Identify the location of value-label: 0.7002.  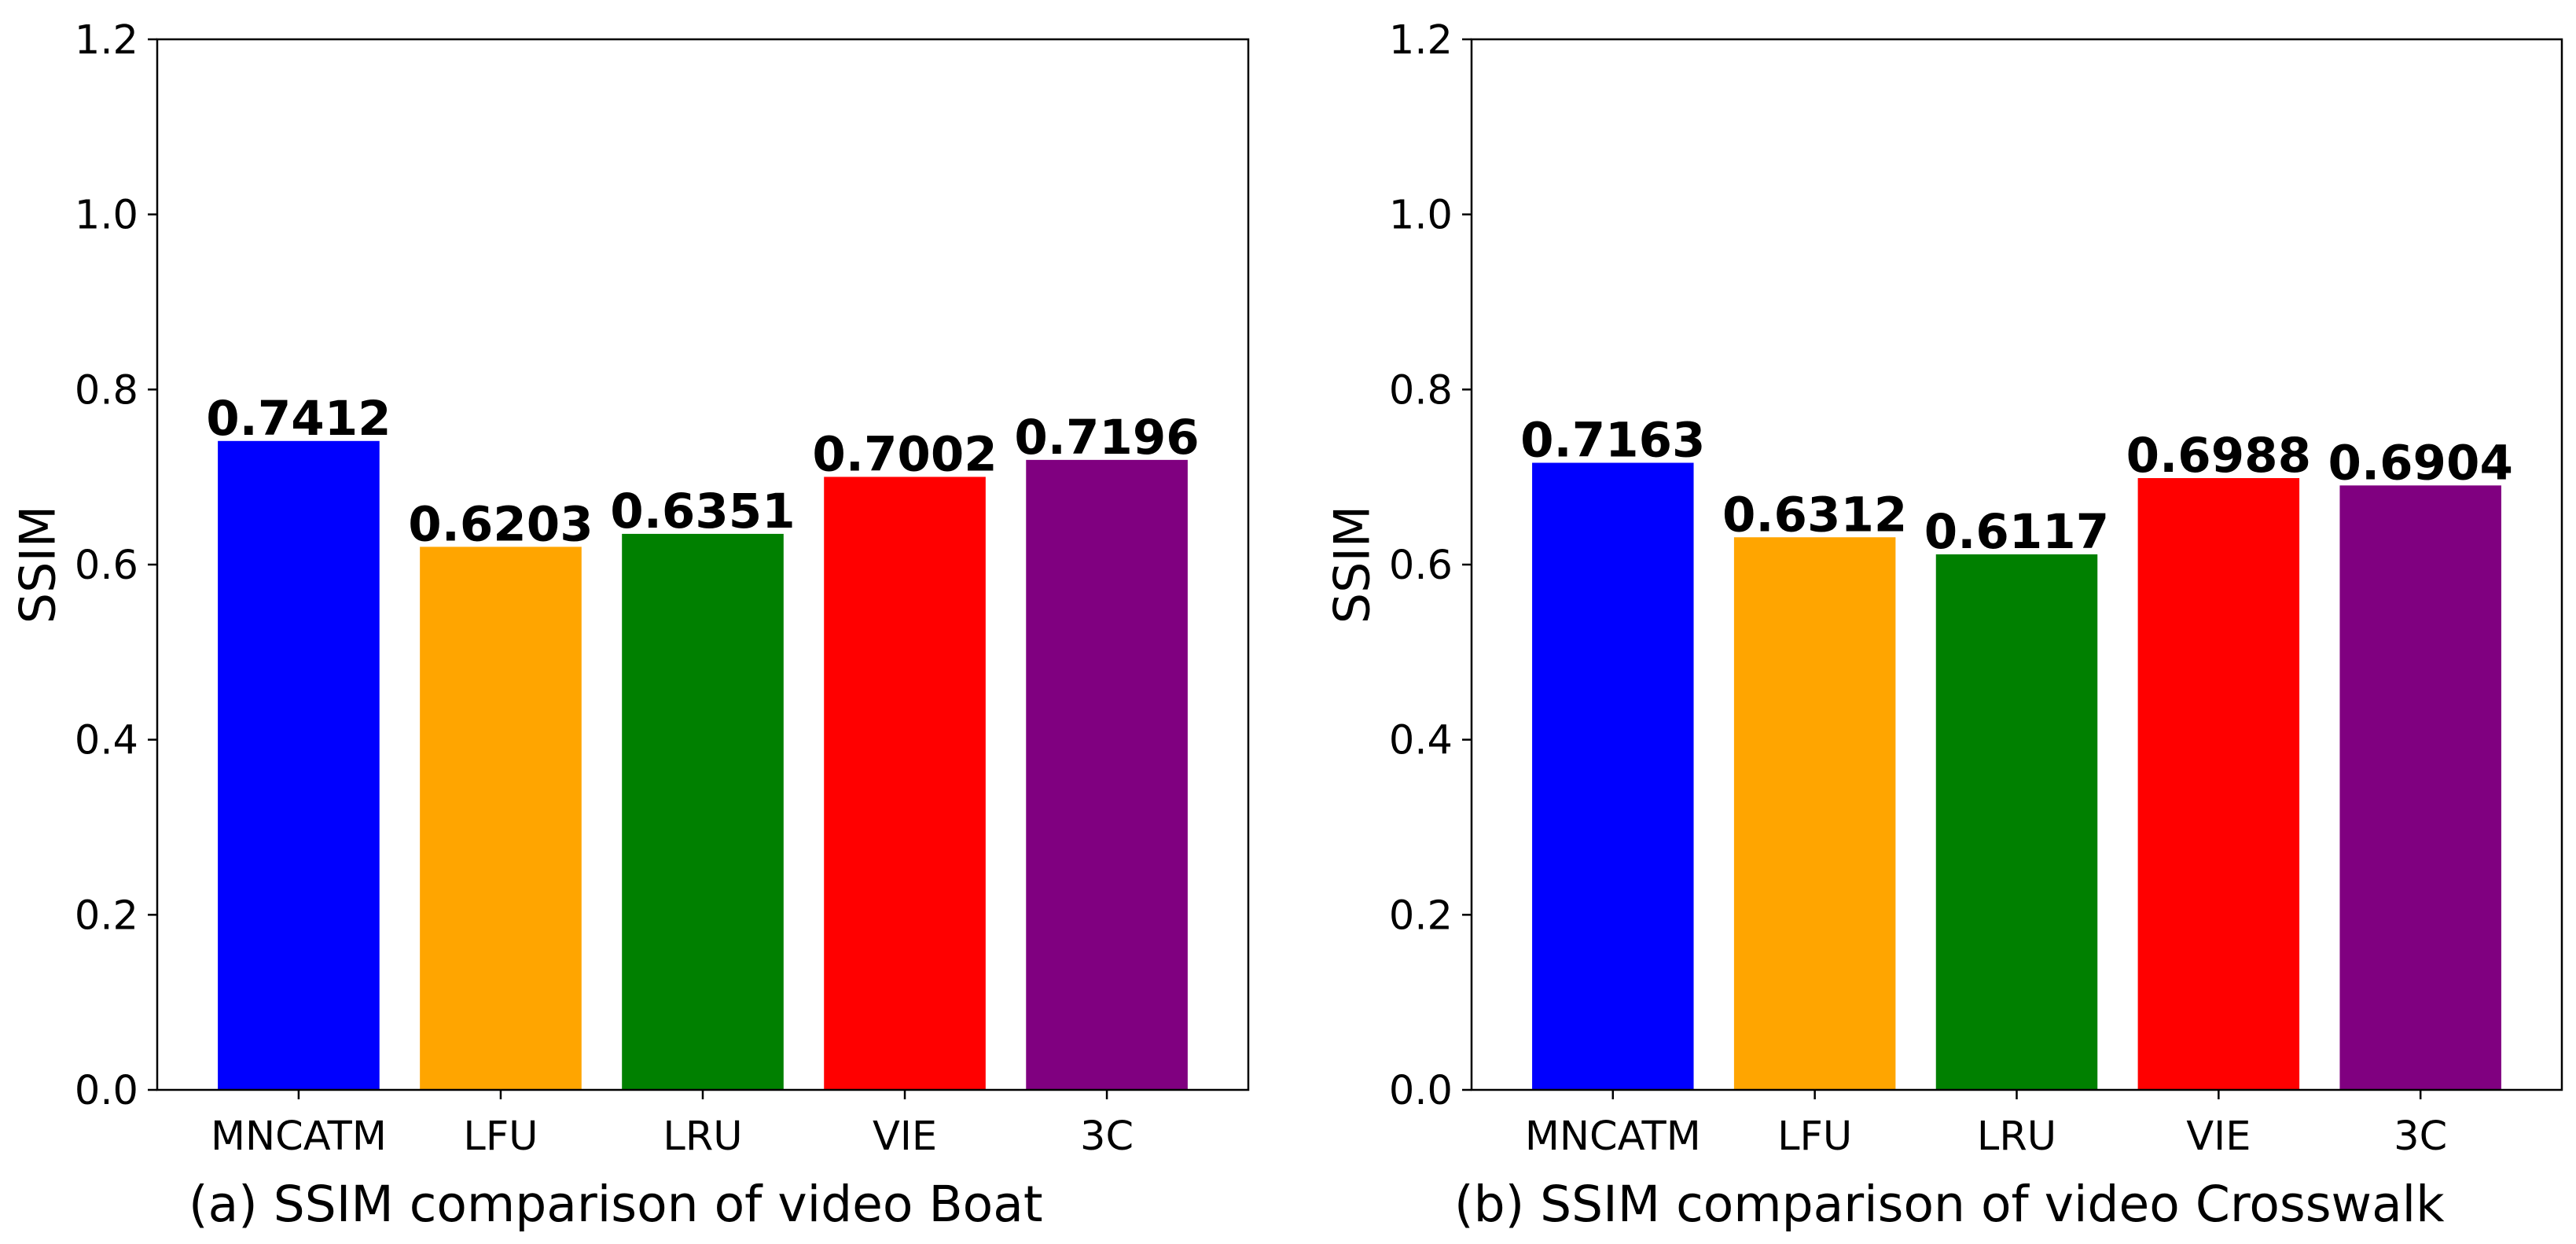
(904, 454).